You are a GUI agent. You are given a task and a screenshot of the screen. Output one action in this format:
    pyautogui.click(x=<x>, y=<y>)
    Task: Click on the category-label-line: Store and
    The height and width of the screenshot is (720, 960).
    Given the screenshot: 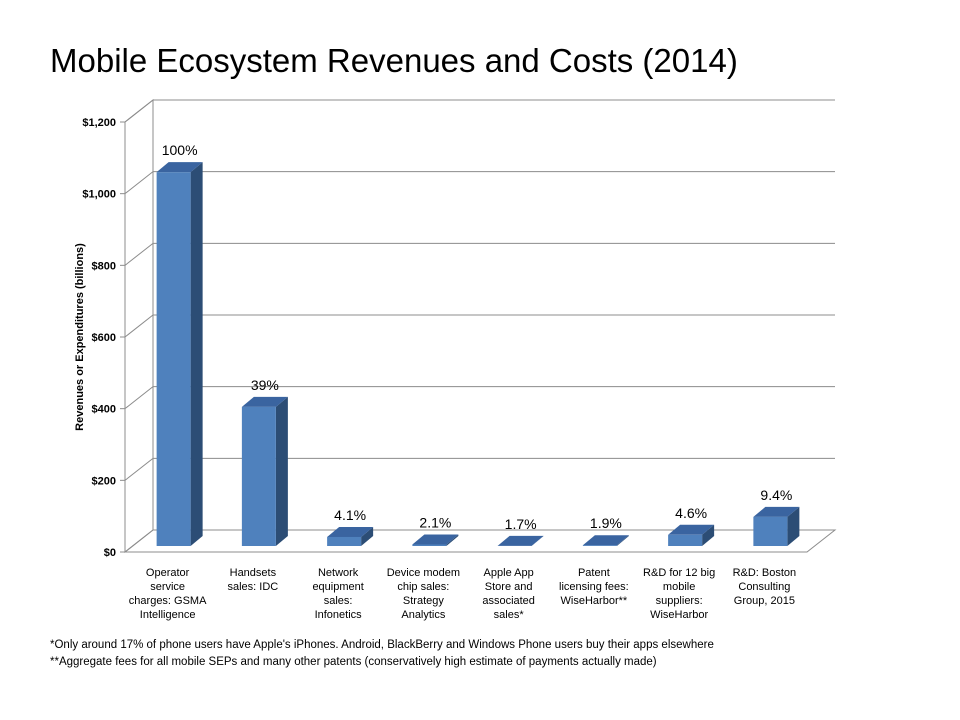 What is the action you would take?
    pyautogui.click(x=509, y=587)
    